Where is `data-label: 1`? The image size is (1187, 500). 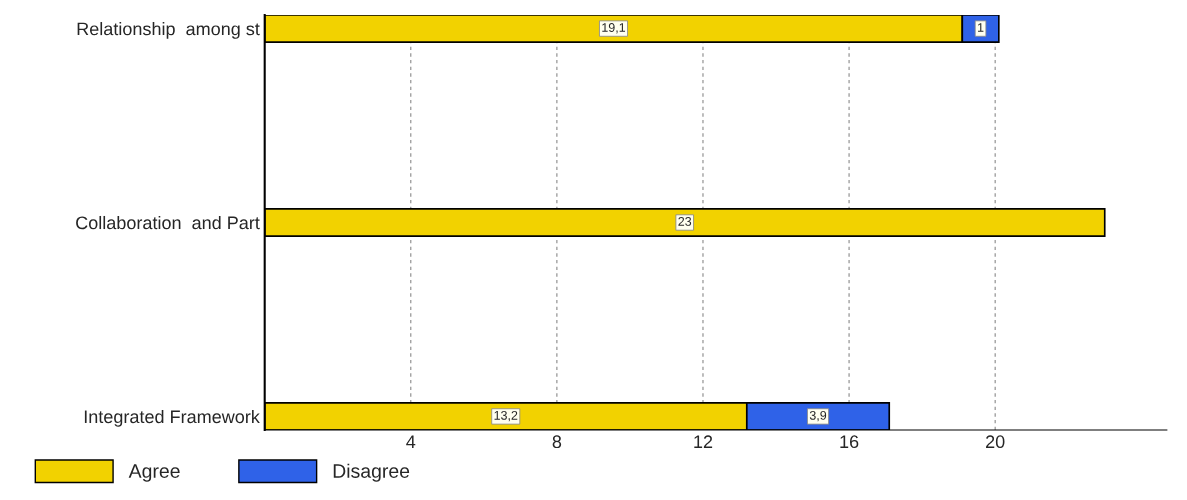 data-label: 1 is located at coordinates (981, 27).